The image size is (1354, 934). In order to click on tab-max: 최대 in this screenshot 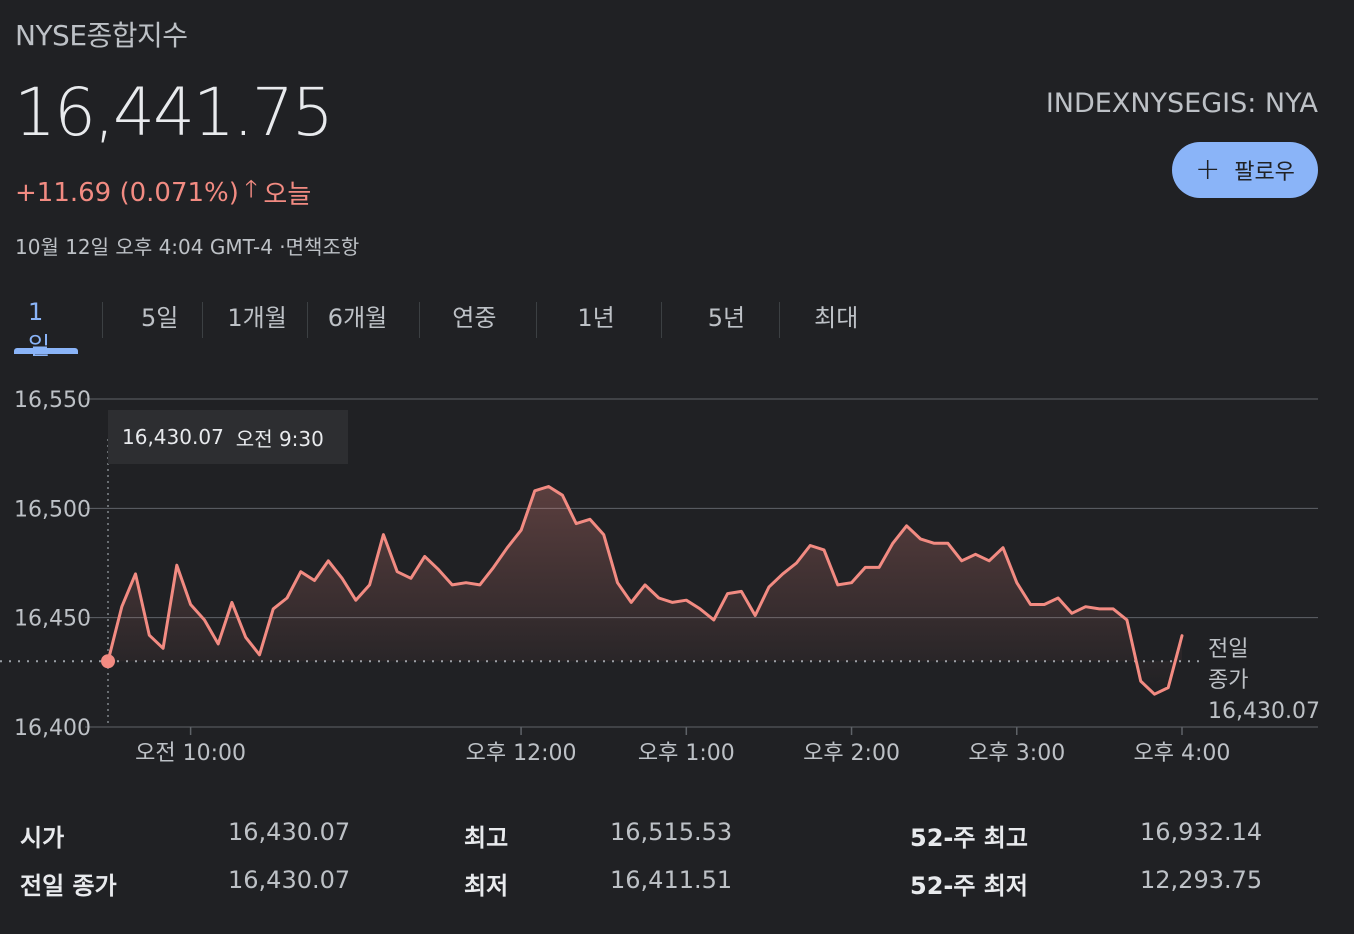, I will do `click(836, 318)`.